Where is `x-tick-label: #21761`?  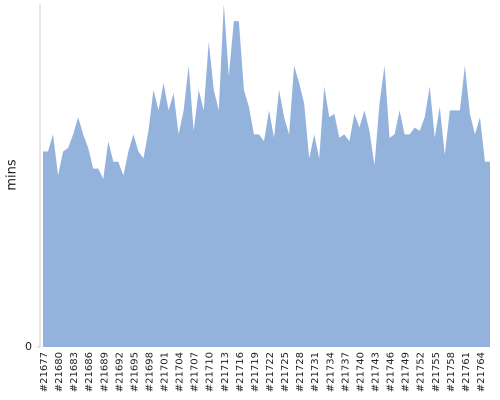 x-tick-label: #21761 is located at coordinates (466, 372).